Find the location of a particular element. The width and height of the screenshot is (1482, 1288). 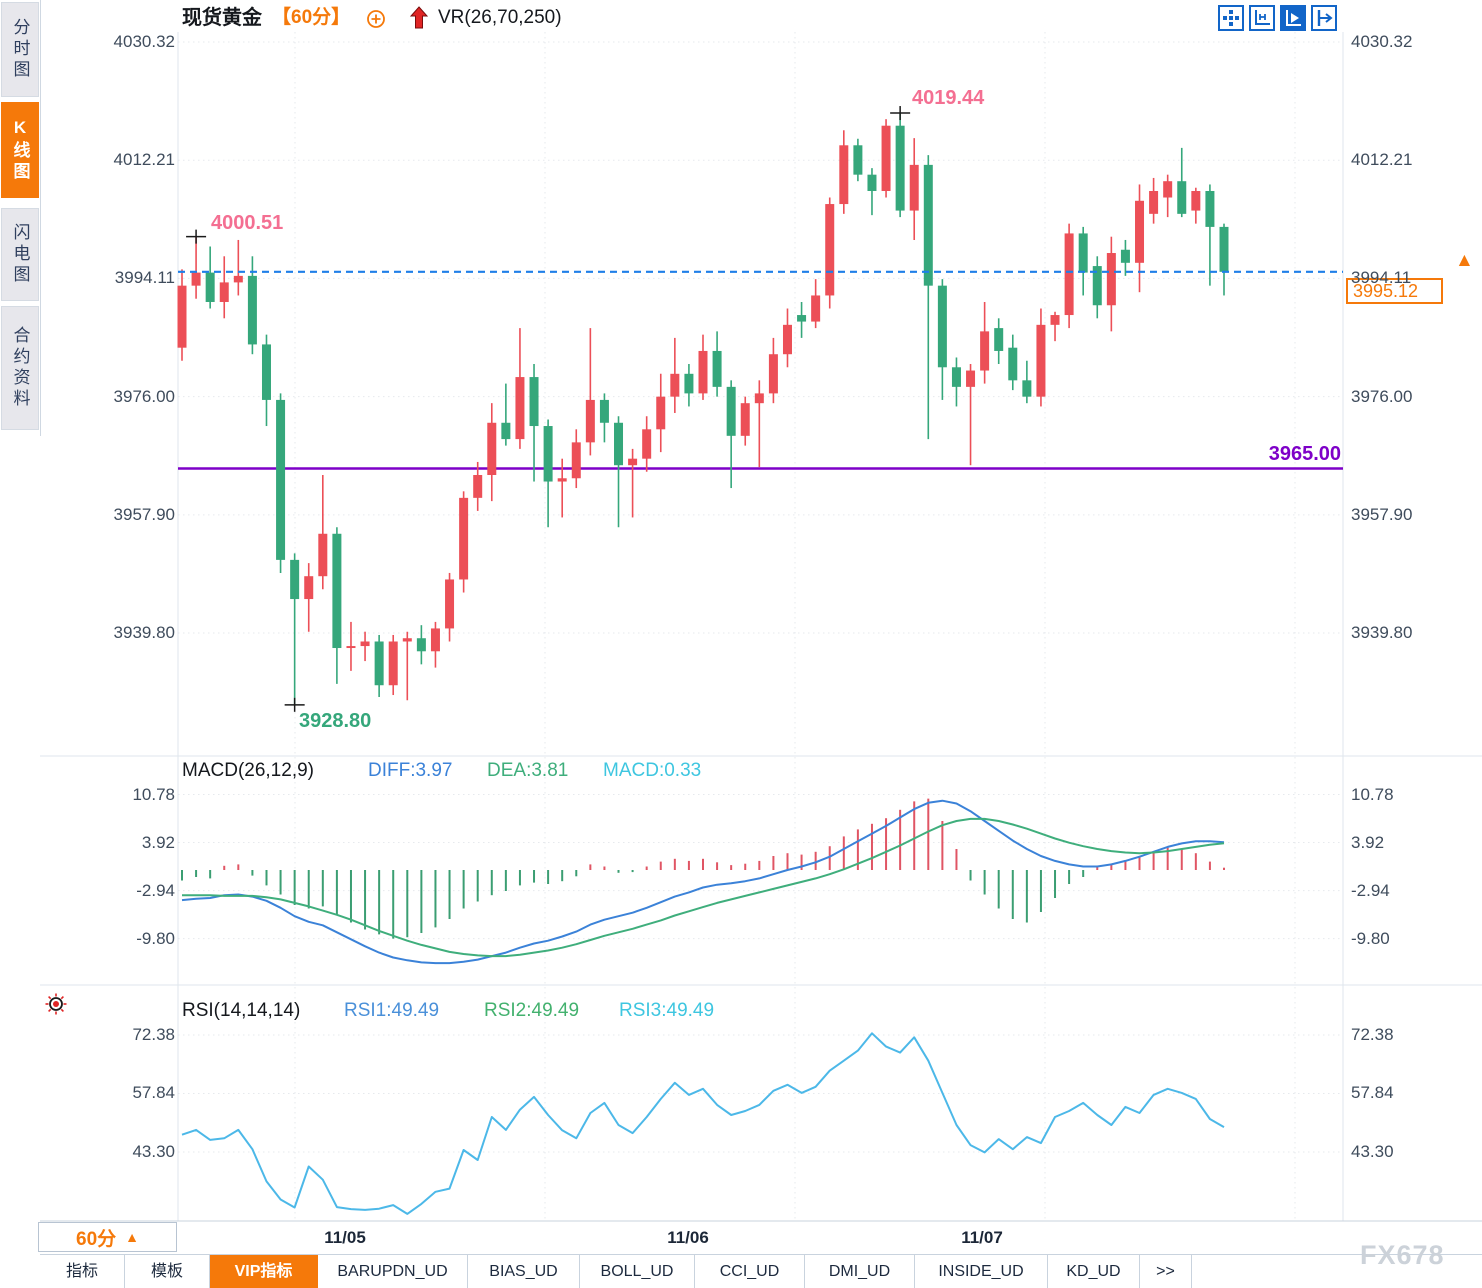

indicator-tab-8: DMI_UD is located at coordinates (860, 1271).